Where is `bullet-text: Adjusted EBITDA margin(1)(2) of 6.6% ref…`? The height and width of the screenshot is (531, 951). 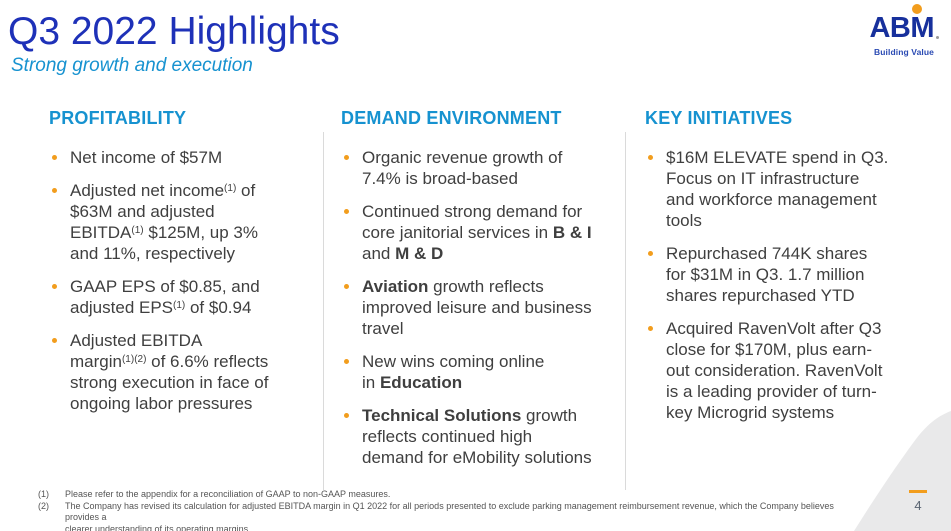 bullet-text: Adjusted EBITDA margin(1)(2) of 6.6% ref… is located at coordinates (169, 372).